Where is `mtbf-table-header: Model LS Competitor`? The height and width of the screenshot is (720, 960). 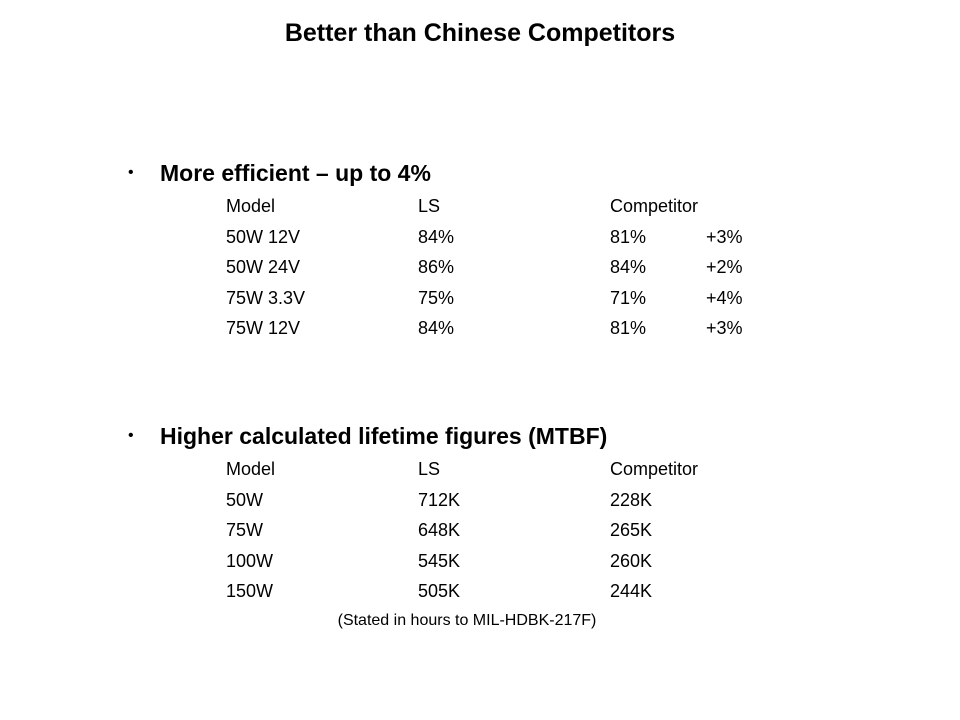
mtbf-table-header: Model LS Competitor is located at coordinates (480, 469).